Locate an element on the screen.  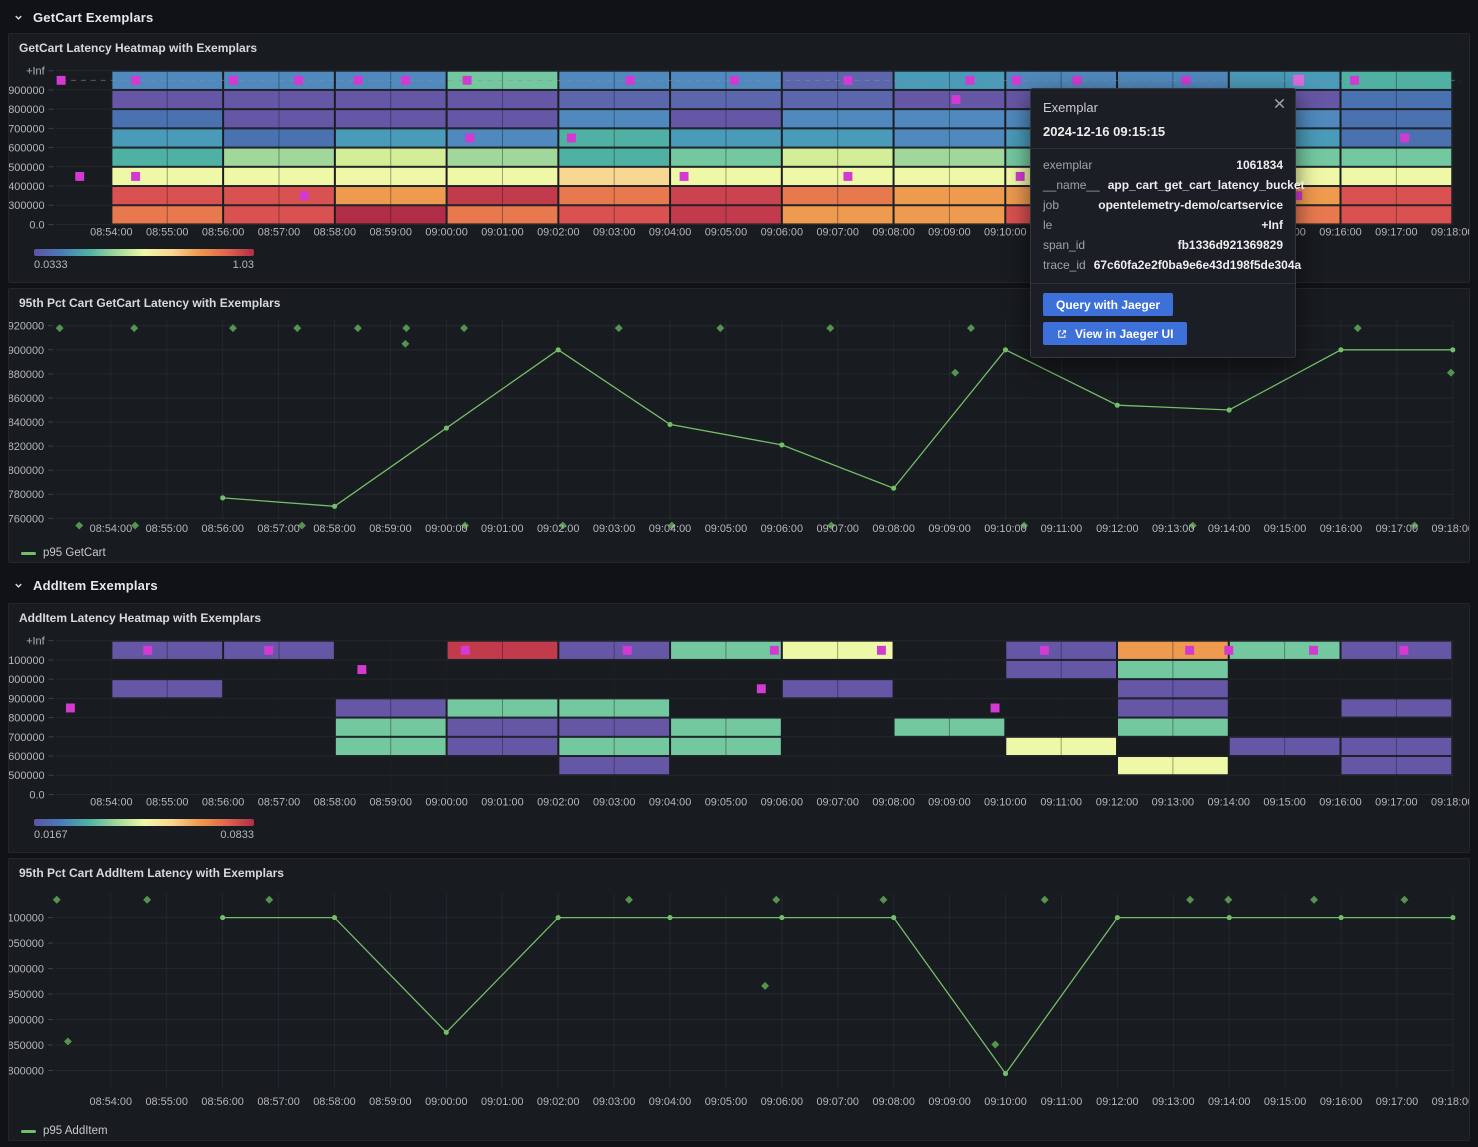
row-header-getcart: GetCart Exemplars is located at coordinates (80, 17).